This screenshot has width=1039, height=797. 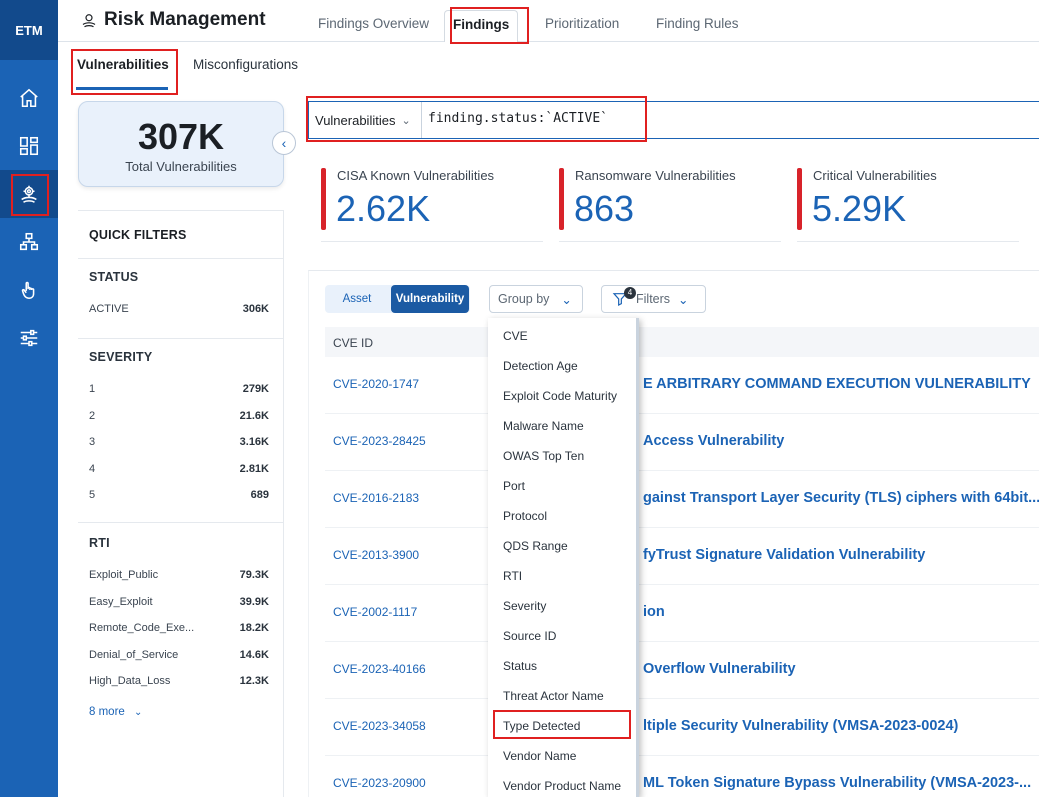 What do you see at coordinates (29, 194) in the screenshot?
I see `nav-risk-management` at bounding box center [29, 194].